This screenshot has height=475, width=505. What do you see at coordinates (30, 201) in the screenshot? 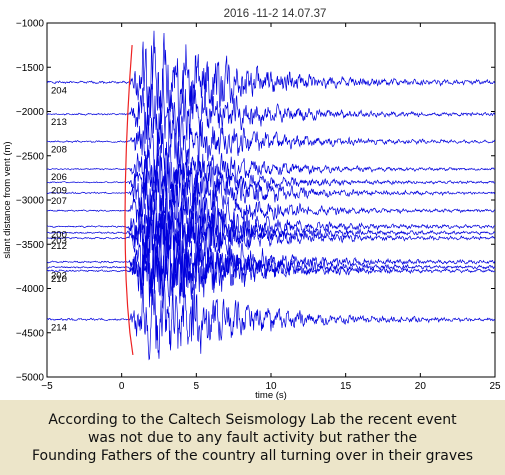
I see `y-tick-label: −3000` at bounding box center [30, 201].